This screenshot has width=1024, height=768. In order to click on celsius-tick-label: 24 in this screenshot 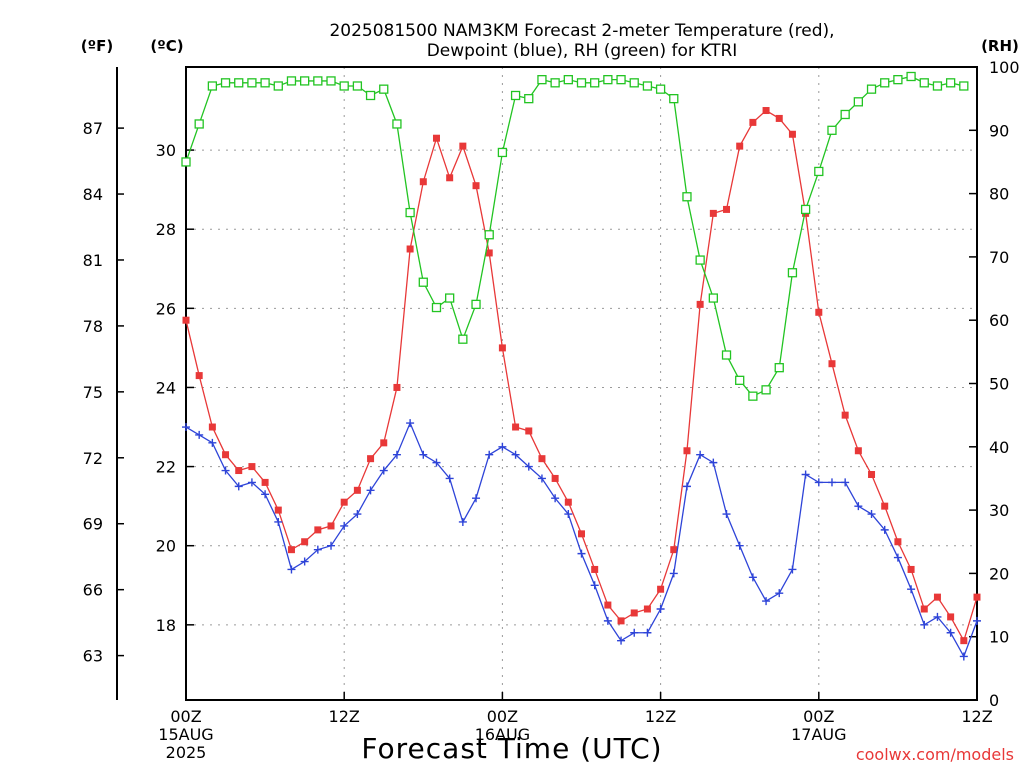, I will do `click(166, 387)`.